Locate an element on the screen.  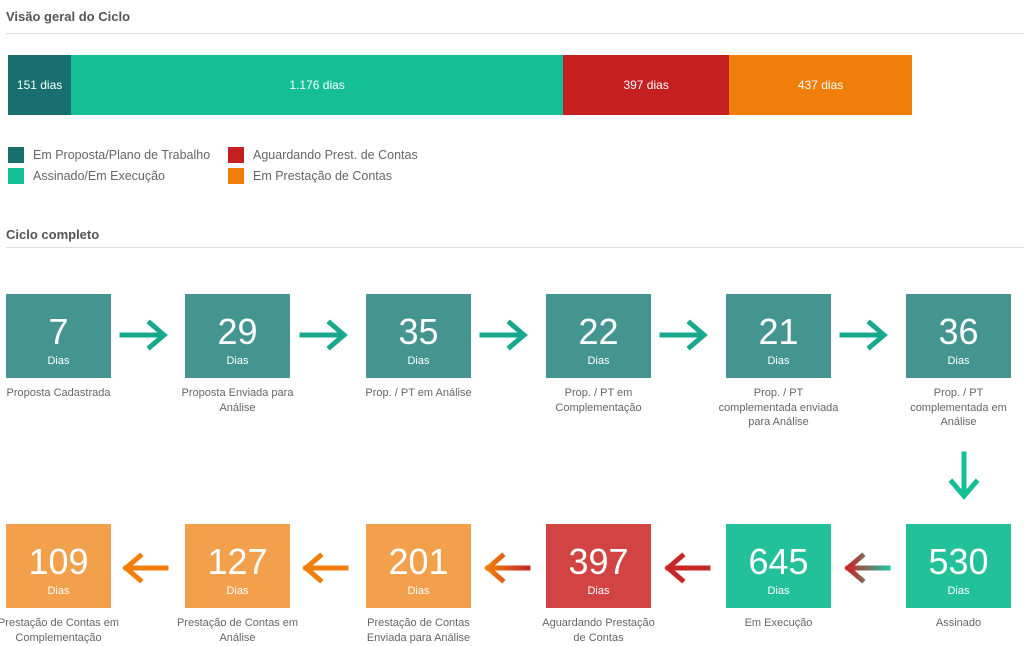
segment-label: 437 dias is located at coordinates (820, 85).